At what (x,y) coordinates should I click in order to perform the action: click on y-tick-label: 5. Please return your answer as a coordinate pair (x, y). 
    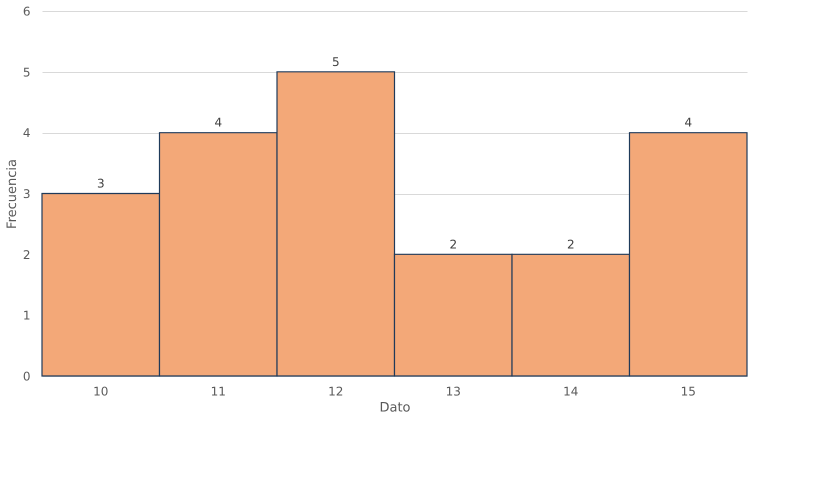
    Looking at the image, I should click on (26, 72).